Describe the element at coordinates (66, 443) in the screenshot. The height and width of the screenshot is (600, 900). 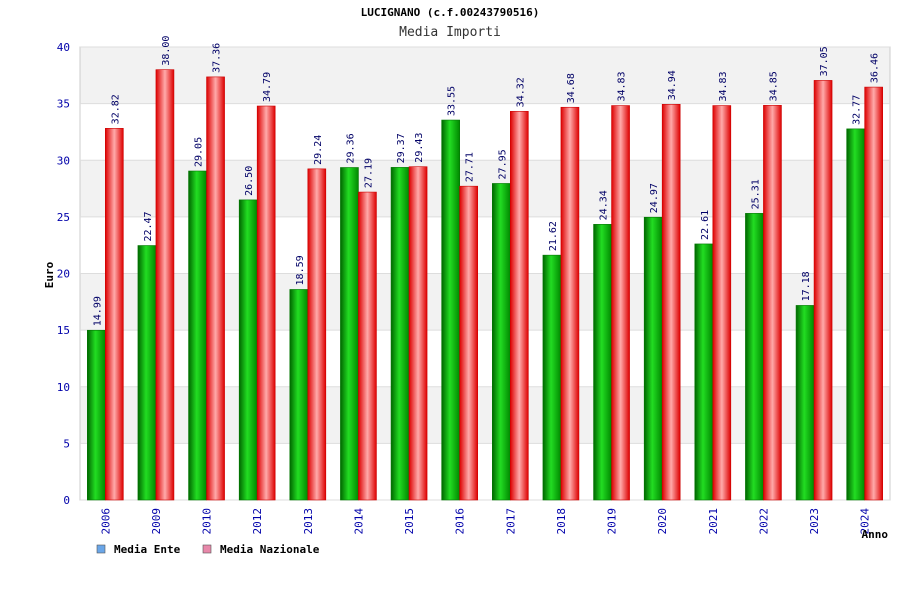
I see `y-tick-label: 5` at that location.